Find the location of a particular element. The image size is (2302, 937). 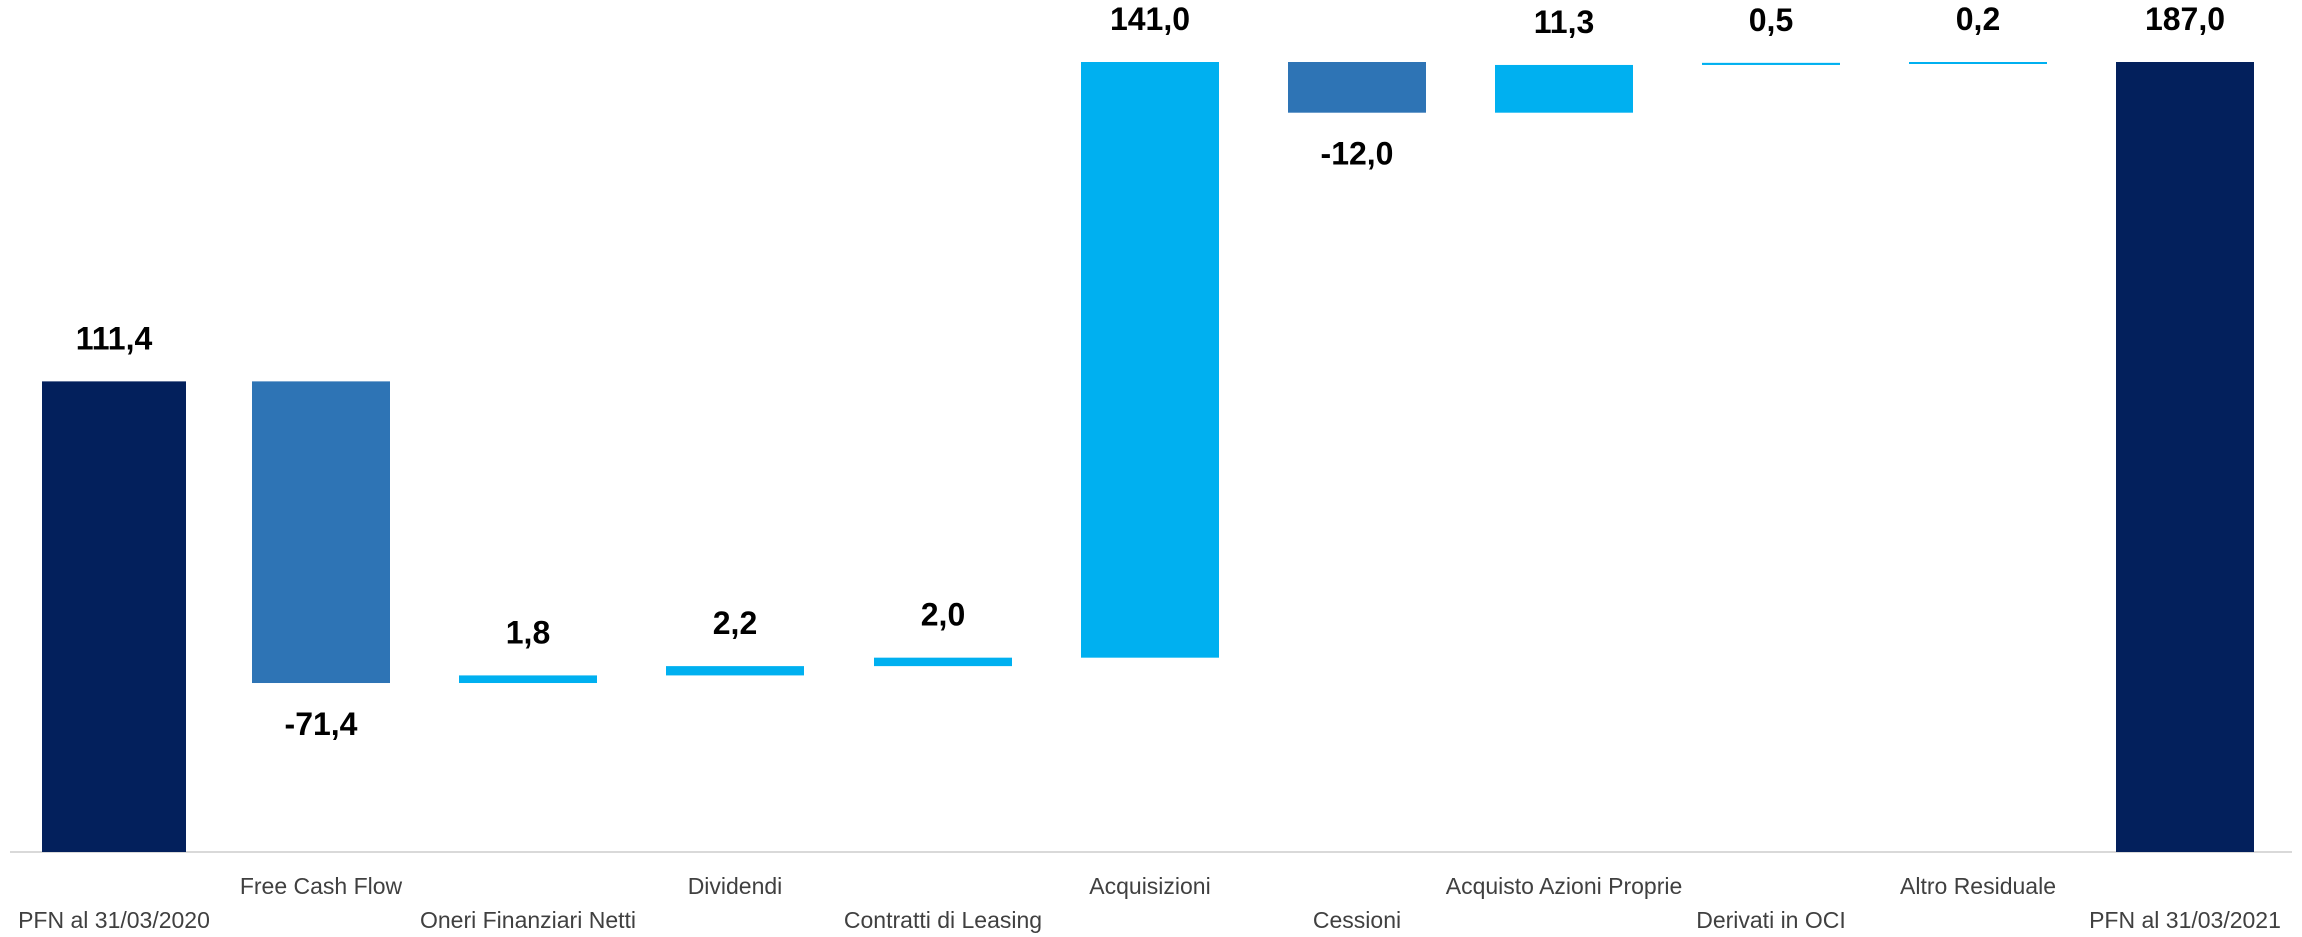

value-label-6: 141,0 is located at coordinates (1150, 19).